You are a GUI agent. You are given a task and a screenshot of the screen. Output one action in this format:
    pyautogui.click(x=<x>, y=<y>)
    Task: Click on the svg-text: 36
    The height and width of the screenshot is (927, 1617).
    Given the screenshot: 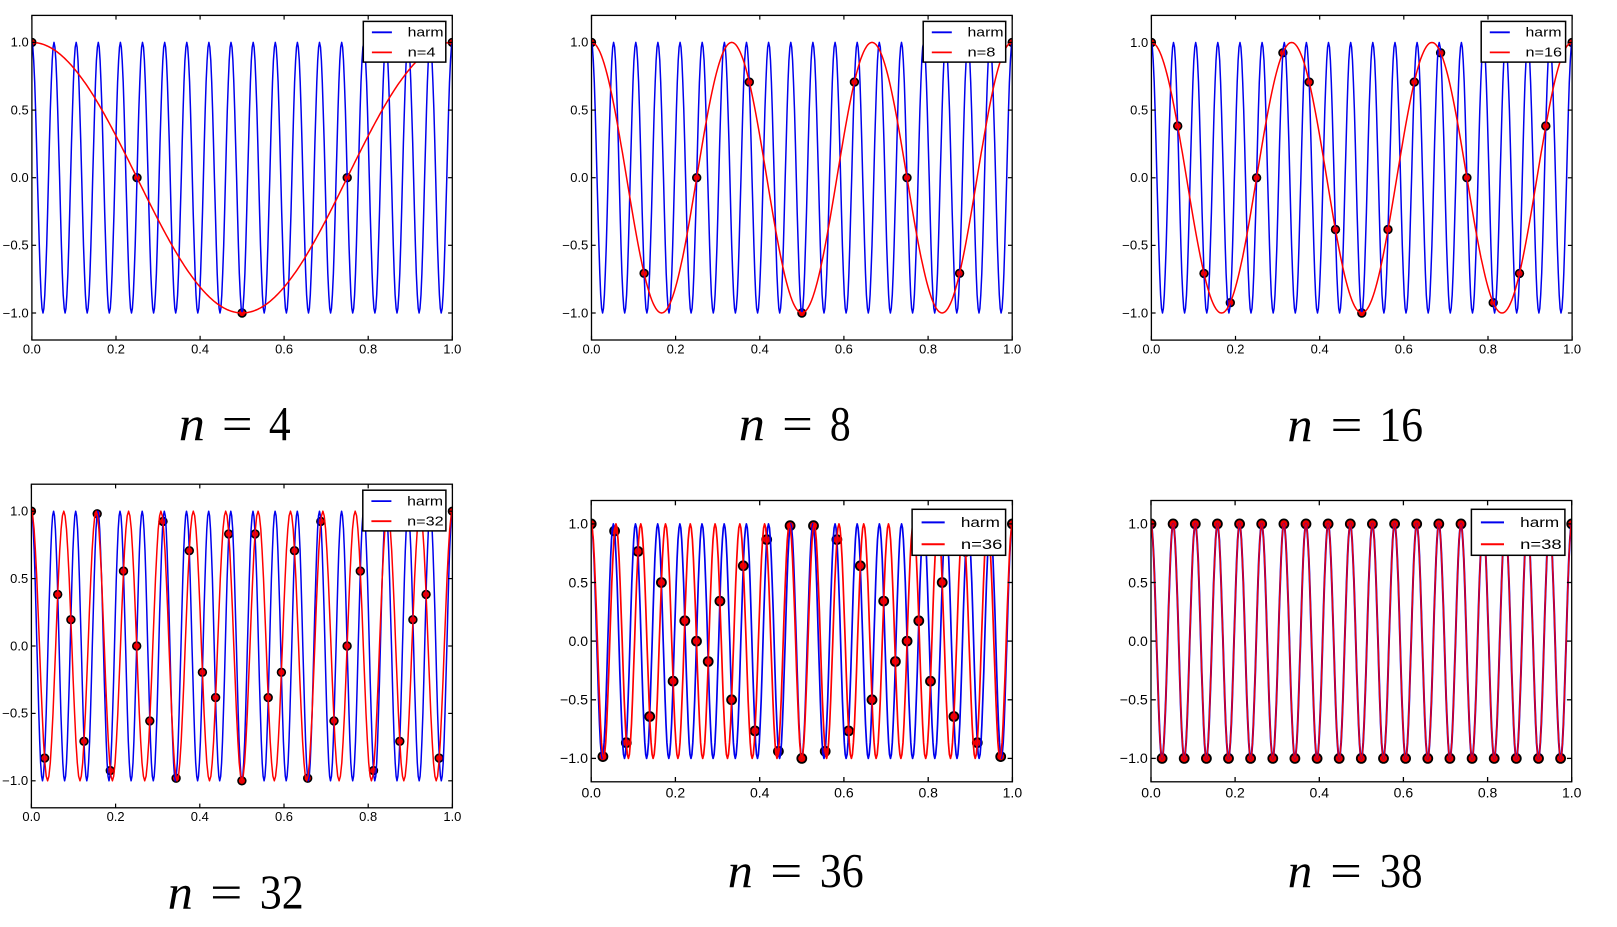 What is the action you would take?
    pyautogui.click(x=842, y=870)
    